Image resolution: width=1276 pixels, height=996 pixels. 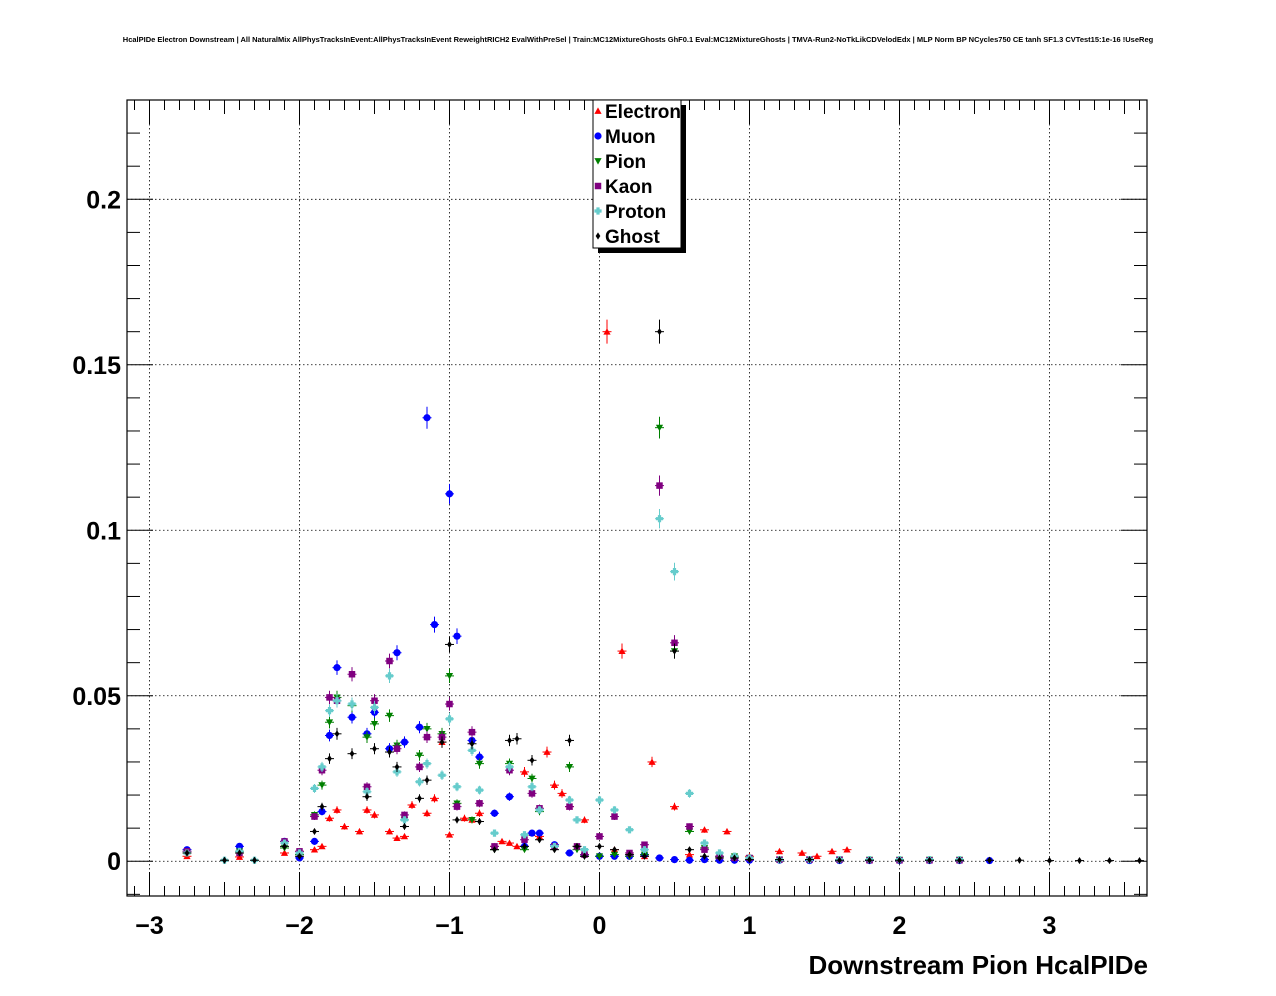 What do you see at coordinates (750, 926) in the screenshot?
I see `x-tick-label: 1` at bounding box center [750, 926].